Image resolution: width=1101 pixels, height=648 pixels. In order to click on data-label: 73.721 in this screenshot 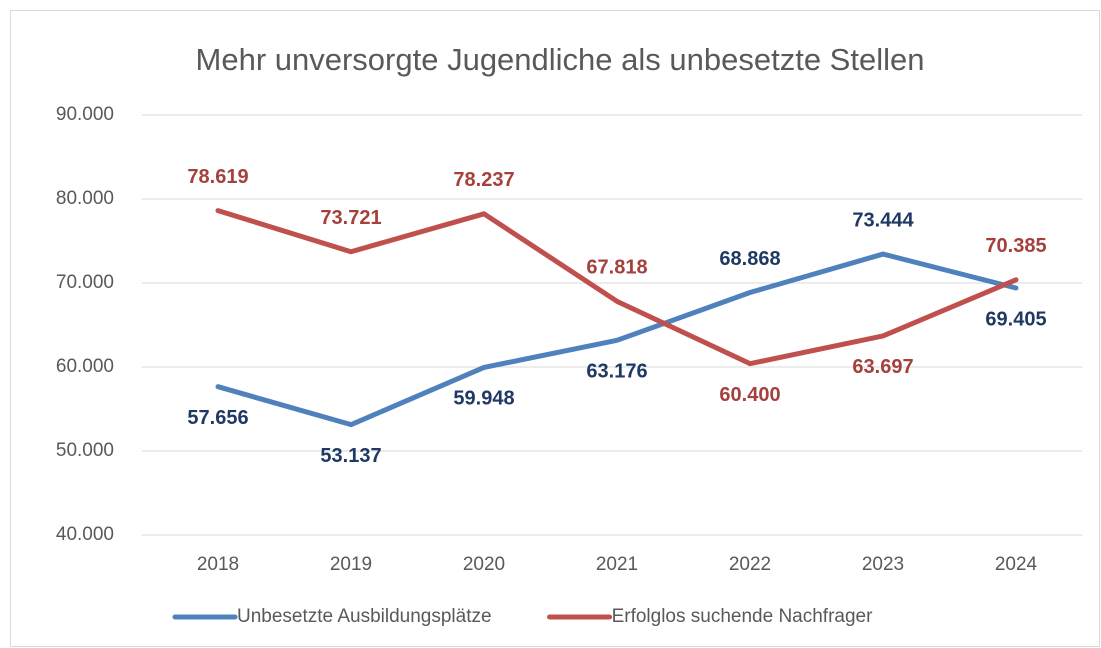, I will do `click(350, 218)`.